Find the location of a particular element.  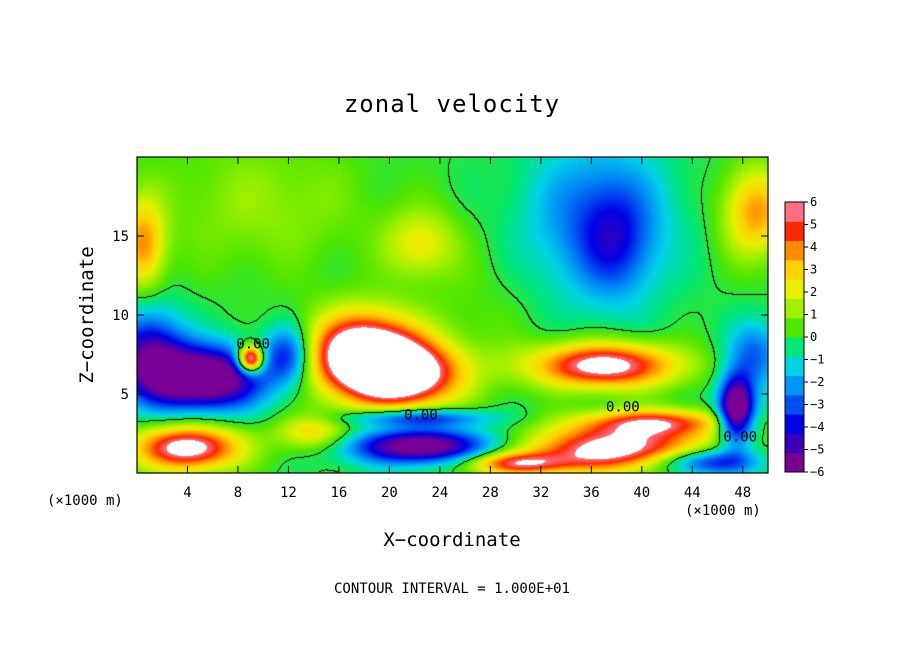

y-tick-label: 15 is located at coordinates (120, 237).